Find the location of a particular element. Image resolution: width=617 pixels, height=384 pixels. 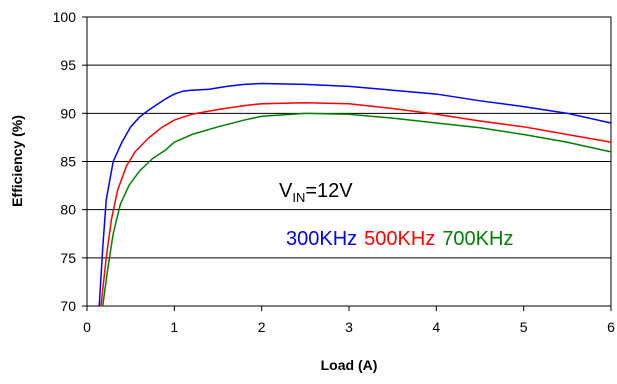

x-tick-label-0: 0 is located at coordinates (87, 327).